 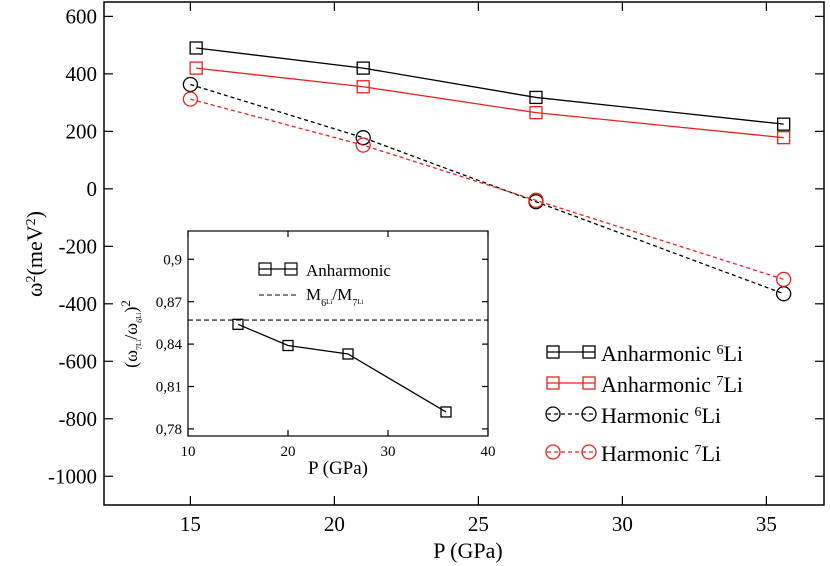 I want to click on inset-legend-label: M6Li/M7Li, so click(x=334, y=297).